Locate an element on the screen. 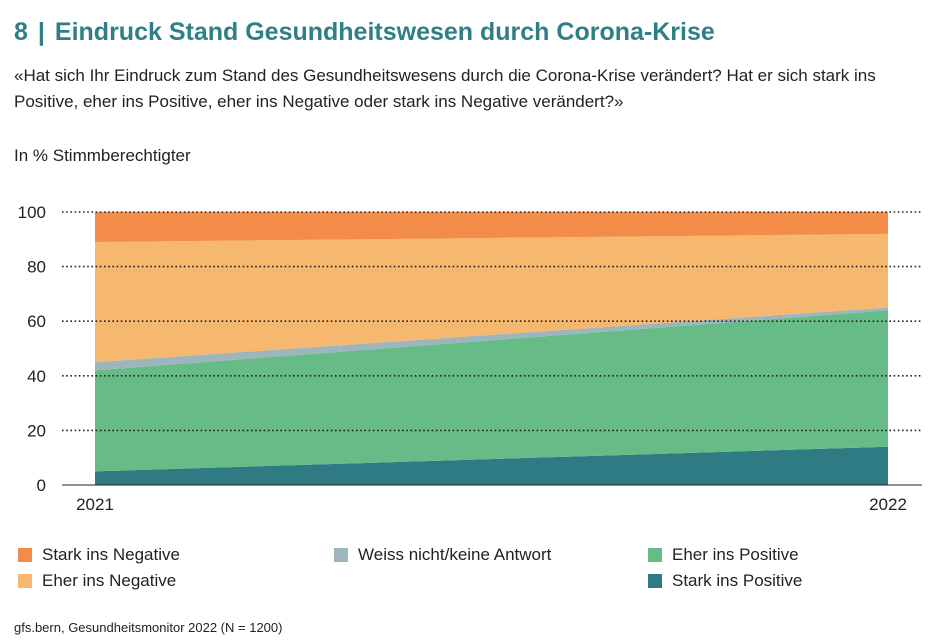 This screenshot has width=945, height=641. legend-label: Stark ins Negative is located at coordinates (111, 554).